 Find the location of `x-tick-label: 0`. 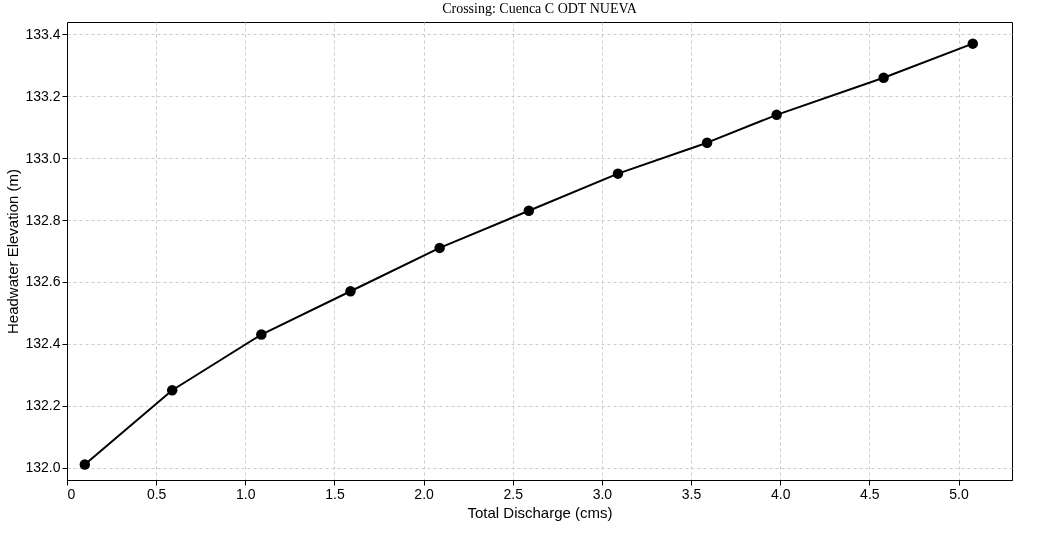

x-tick-label: 0 is located at coordinates (71, 493).